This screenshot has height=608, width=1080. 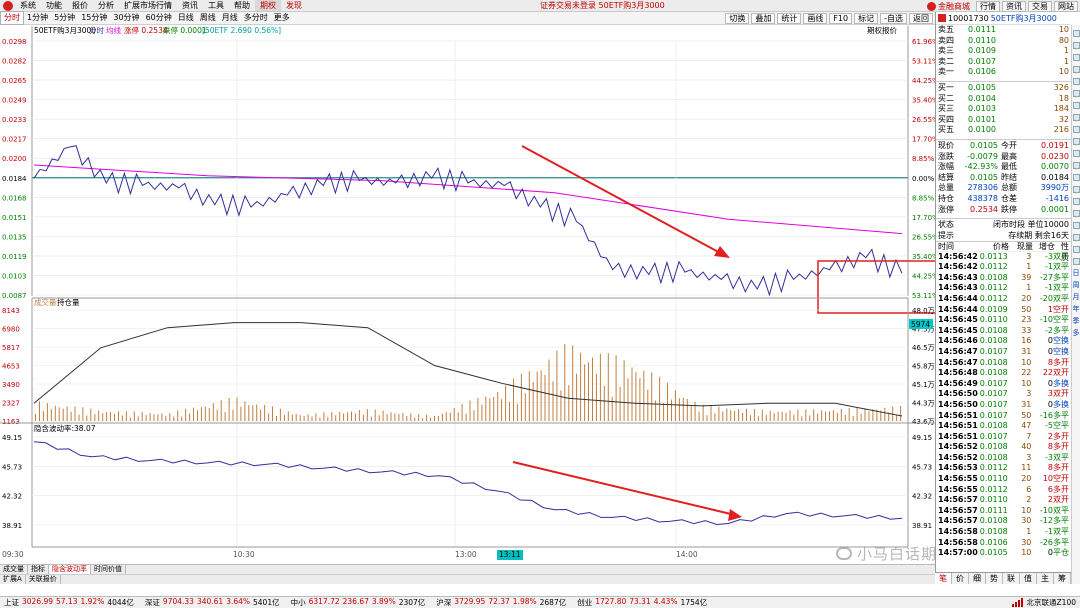 I want to click on tab-related-quote: 关联报价, so click(x=43, y=579).